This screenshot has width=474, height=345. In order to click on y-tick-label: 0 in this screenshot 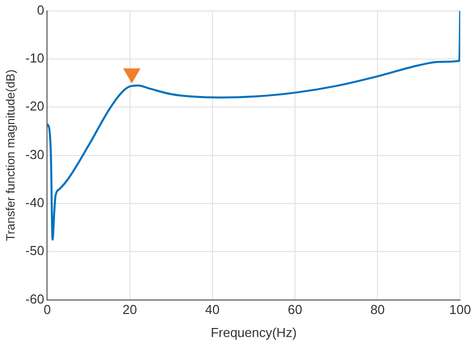, I will do `click(40, 10)`.